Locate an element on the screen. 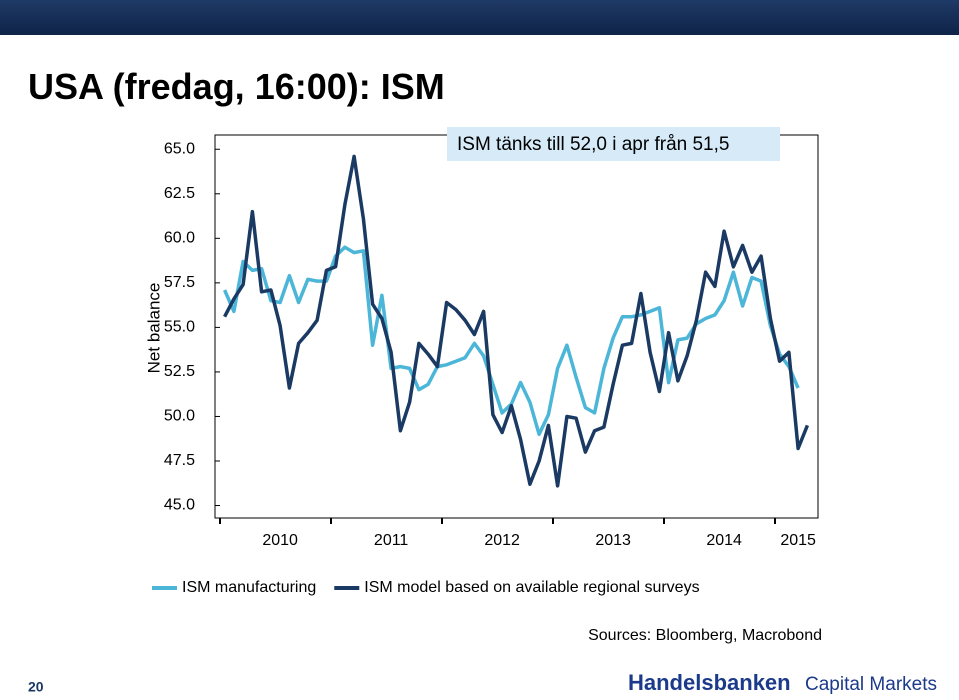 This screenshot has height=700, width=959. y-axis-label: Net balance is located at coordinates (153, 328).